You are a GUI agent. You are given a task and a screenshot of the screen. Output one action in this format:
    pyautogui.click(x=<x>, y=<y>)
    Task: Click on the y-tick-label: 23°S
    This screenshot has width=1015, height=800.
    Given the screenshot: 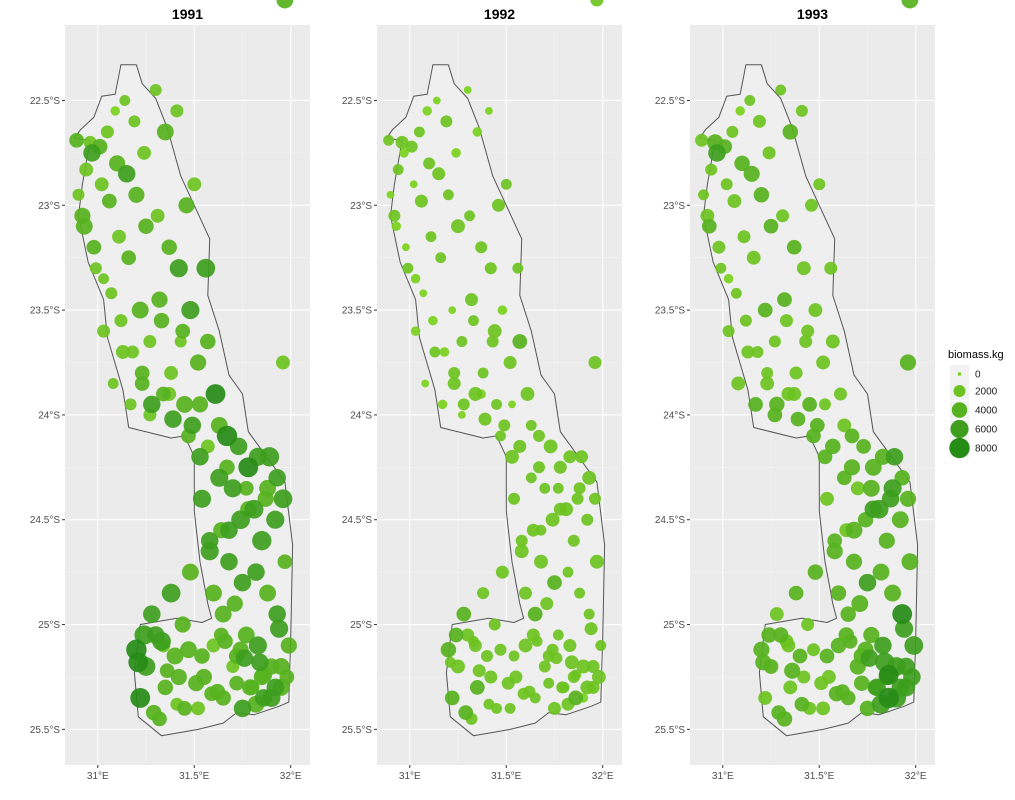 What is the action you would take?
    pyautogui.click(x=361, y=206)
    